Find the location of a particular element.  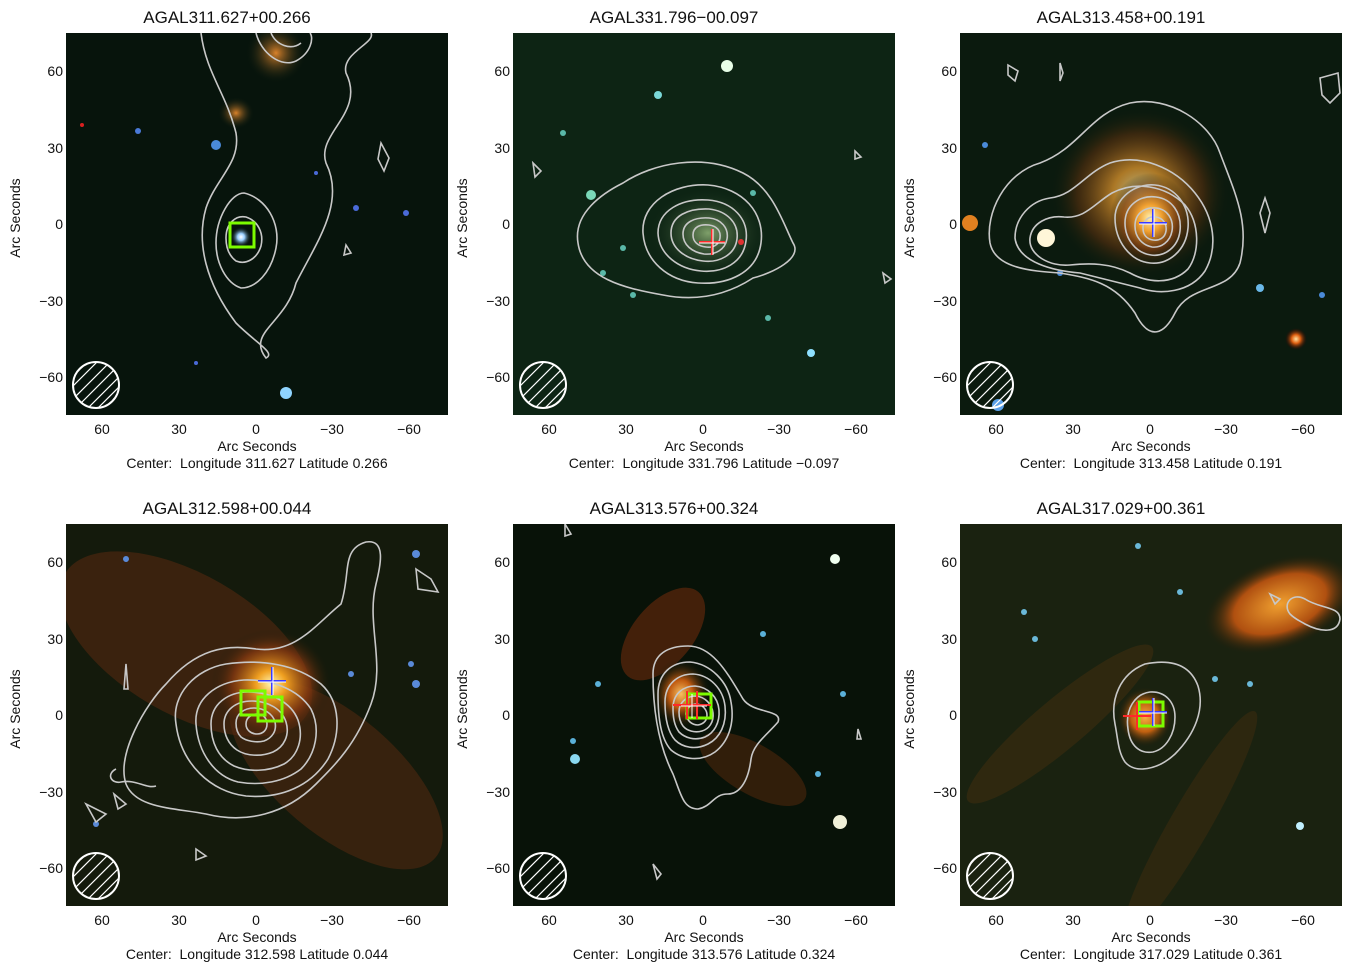

center-coordinates: Center: Longitude 313.458 Latitude 0.191 is located at coordinates (1151, 463).